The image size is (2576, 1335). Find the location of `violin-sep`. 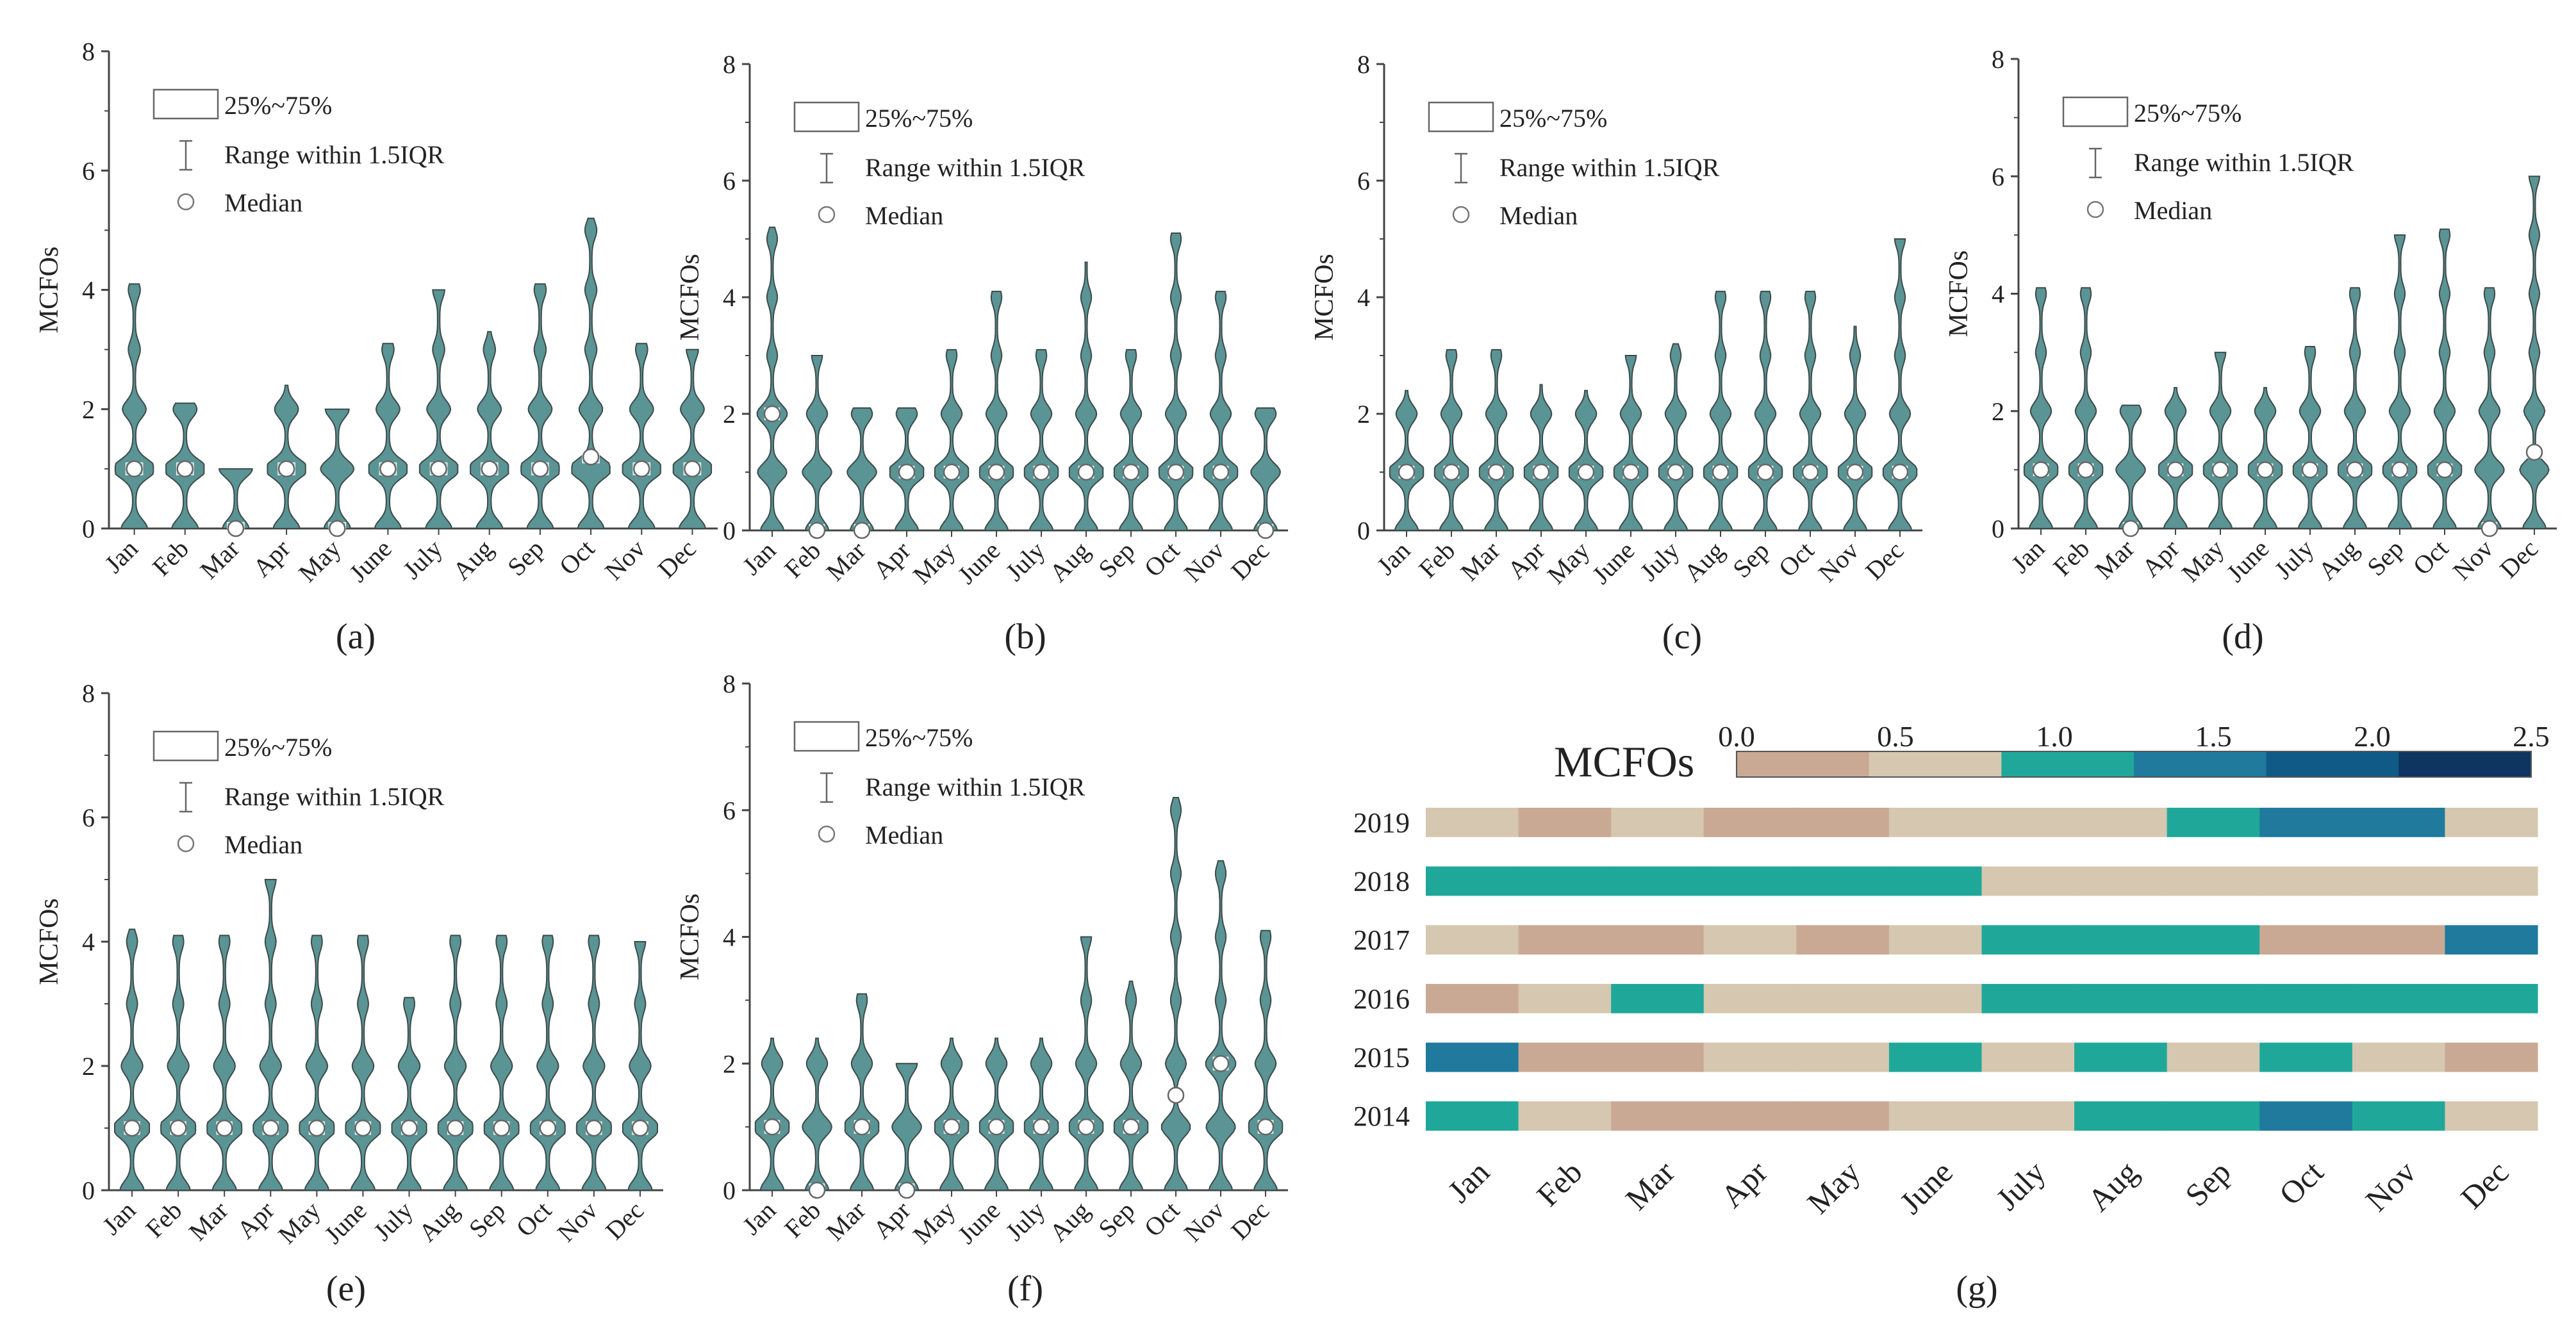

violin-sep is located at coordinates (1131, 439).